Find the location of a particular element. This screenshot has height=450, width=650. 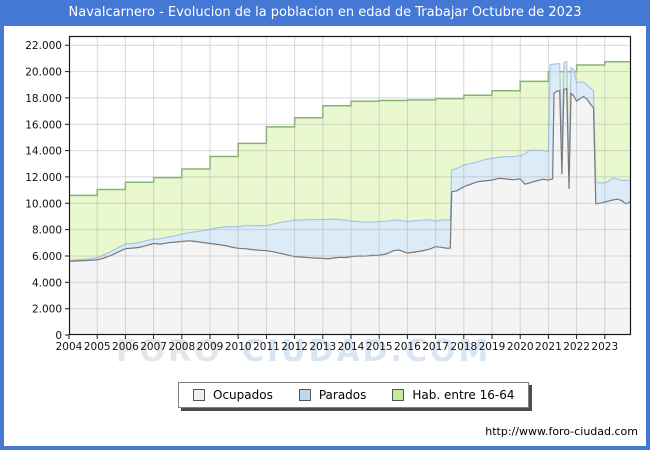

svg-text: 14.000 is located at coordinates (43, 152).